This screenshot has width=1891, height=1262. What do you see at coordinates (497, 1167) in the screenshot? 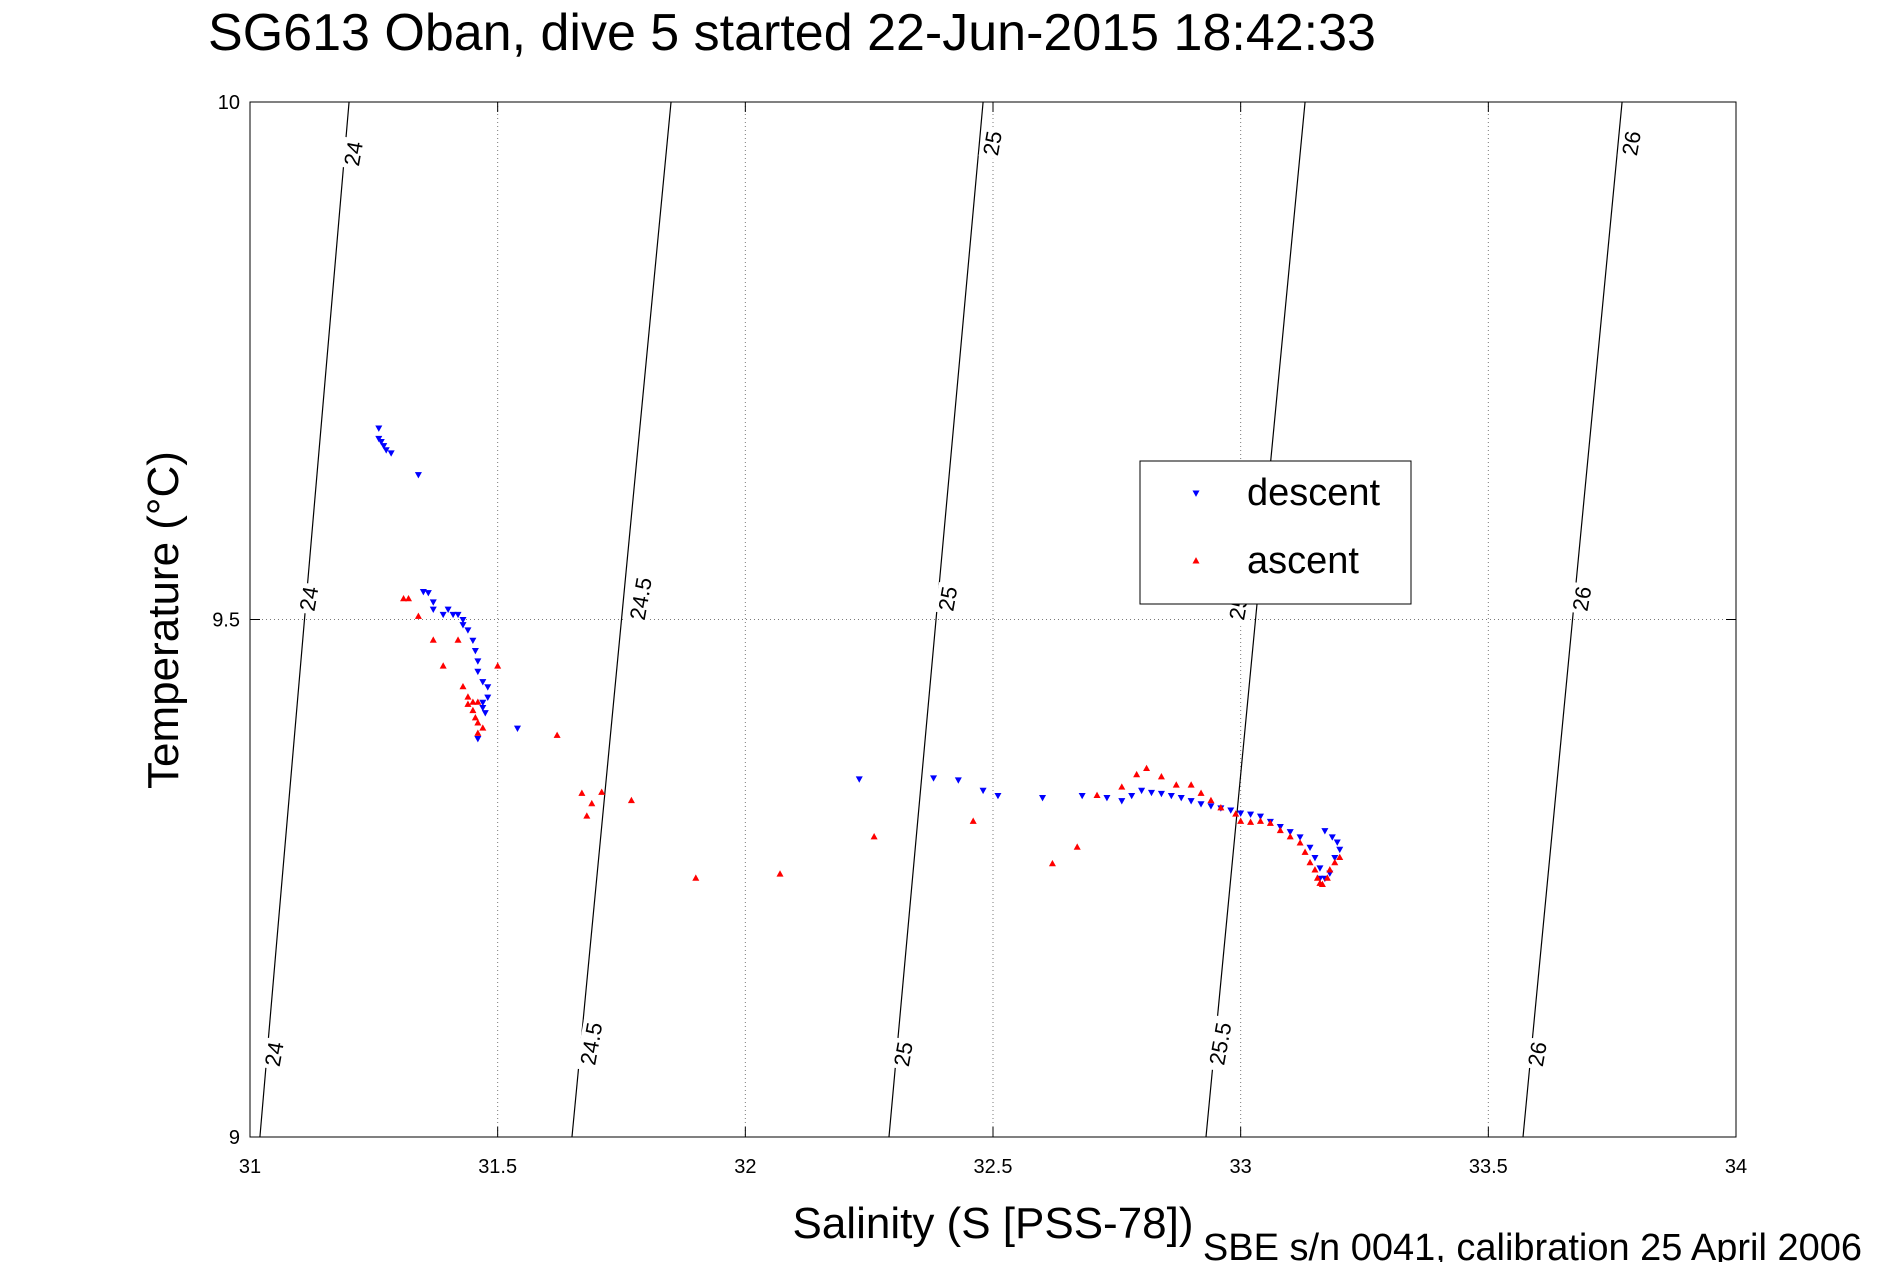
I see `x-tick-label: 31.5` at bounding box center [497, 1167].